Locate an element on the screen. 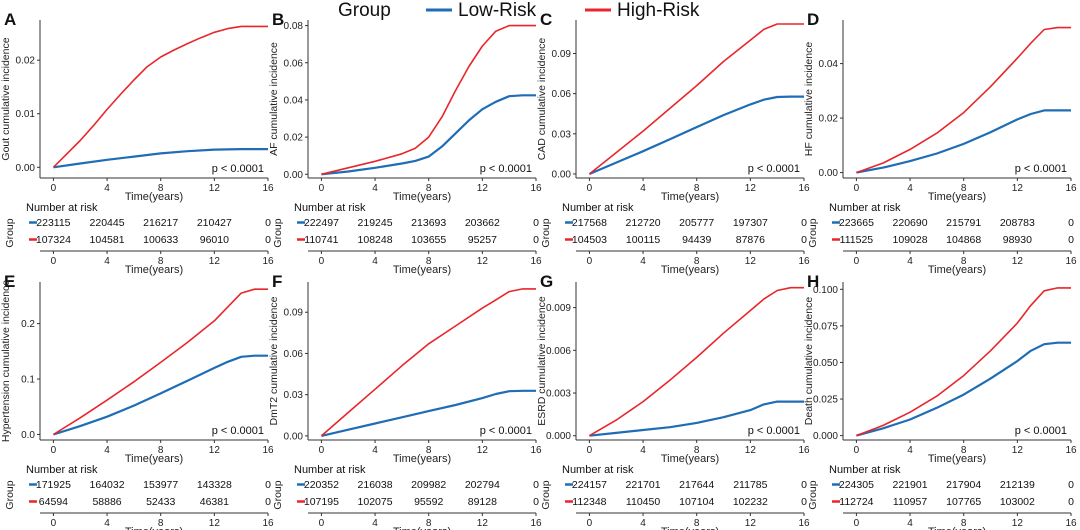  risk-group-label-f: Group is located at coordinates (278, 494).